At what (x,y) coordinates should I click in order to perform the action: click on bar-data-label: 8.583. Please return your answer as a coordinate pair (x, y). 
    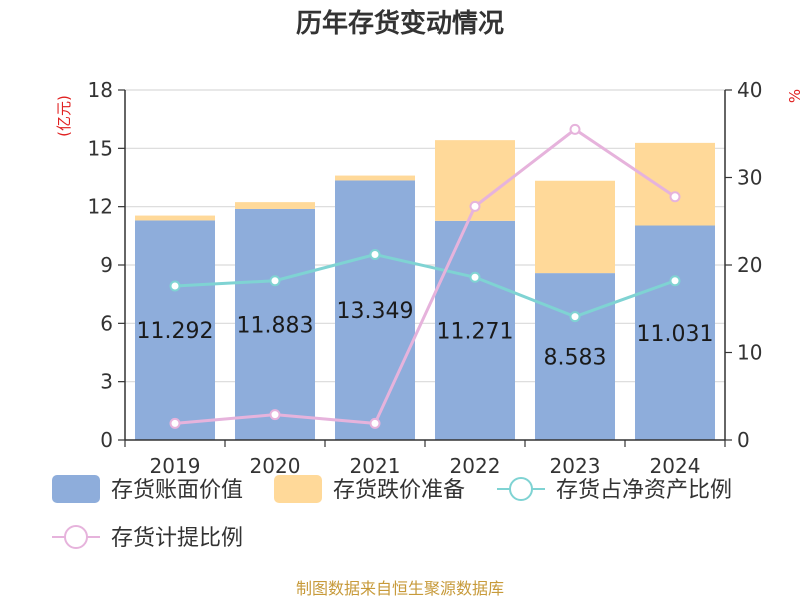
    Looking at the image, I should click on (575, 358).